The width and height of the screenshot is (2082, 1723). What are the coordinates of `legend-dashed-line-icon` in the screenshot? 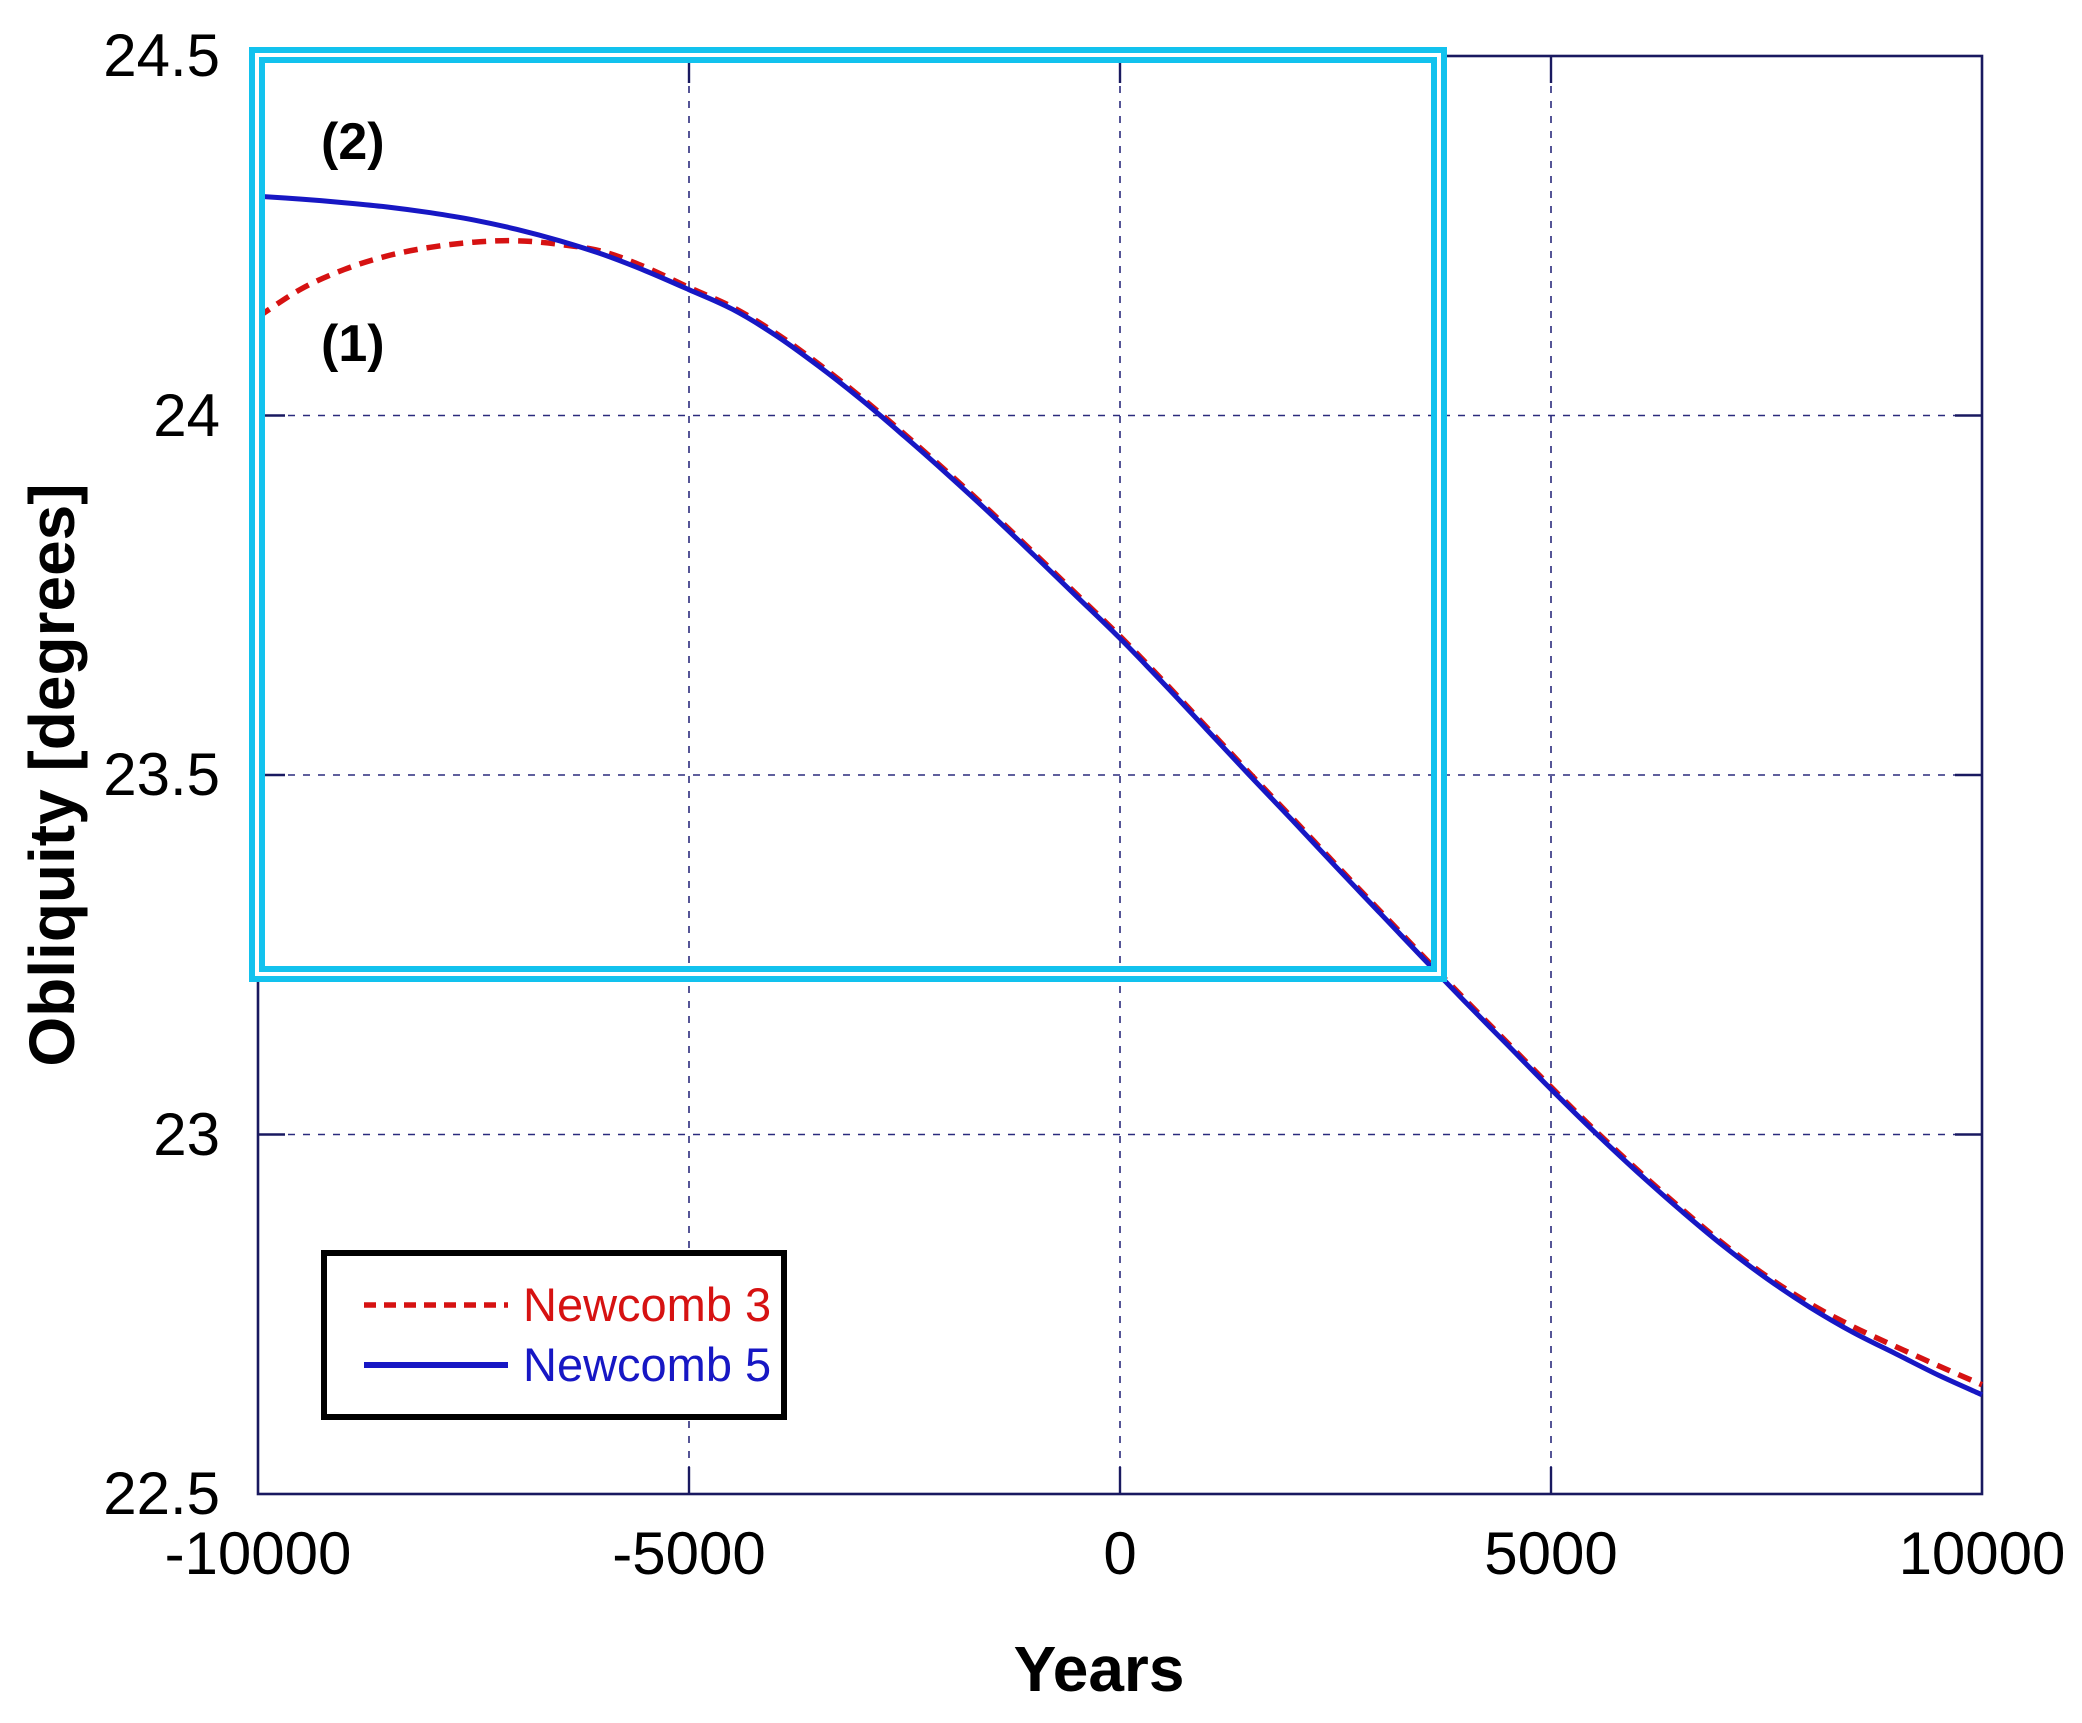 It's located at (436, 1305).